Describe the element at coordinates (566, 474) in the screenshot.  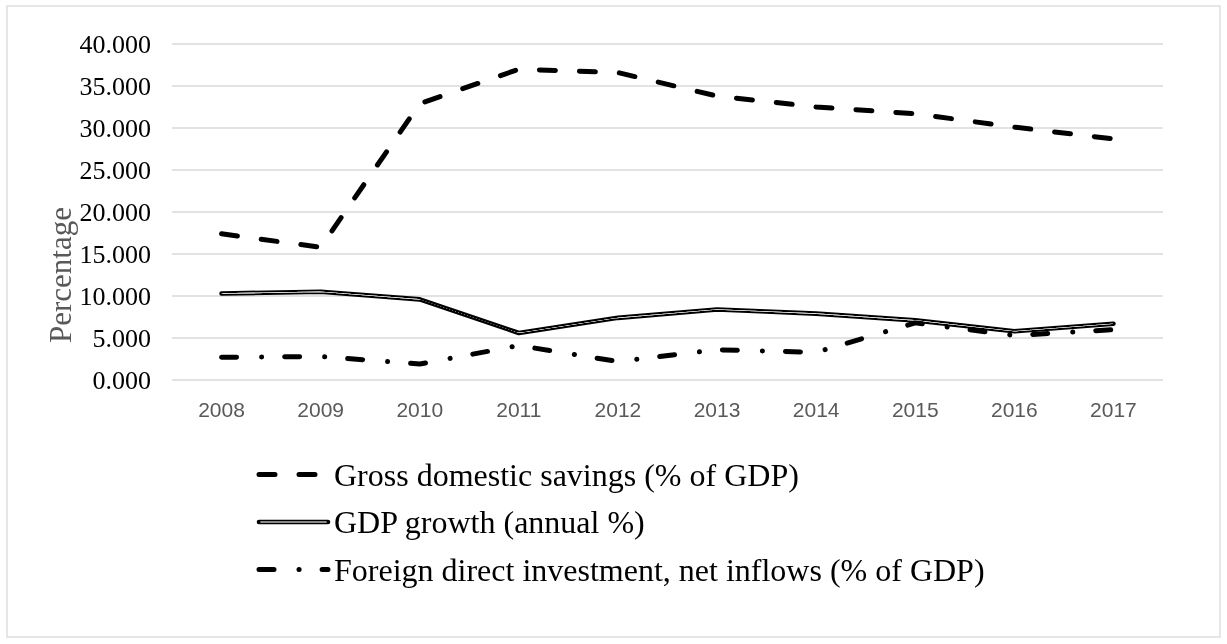
I see `legend-label: Gross domestic savings (% of GDP)` at that location.